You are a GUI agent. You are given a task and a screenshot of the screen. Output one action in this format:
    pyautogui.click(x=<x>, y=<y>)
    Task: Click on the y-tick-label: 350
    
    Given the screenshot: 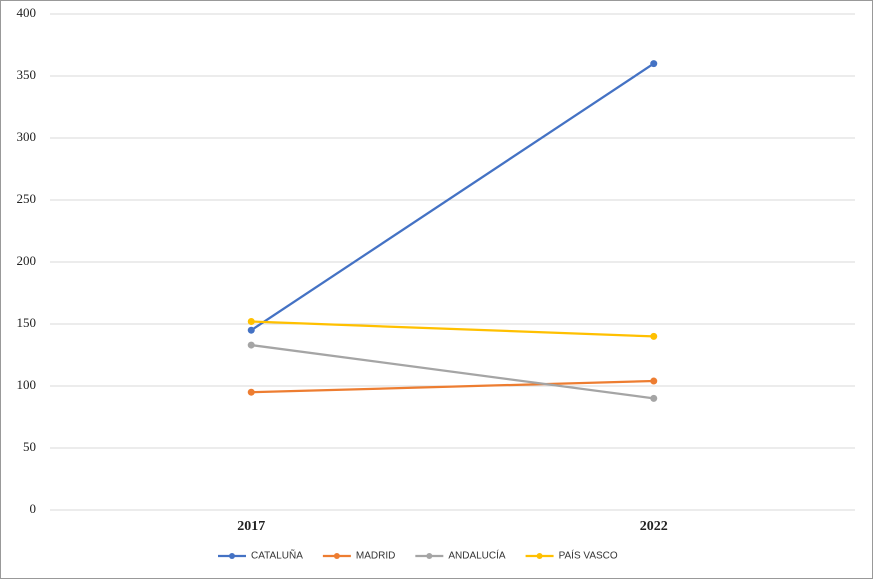 What is the action you would take?
    pyautogui.click(x=27, y=74)
    